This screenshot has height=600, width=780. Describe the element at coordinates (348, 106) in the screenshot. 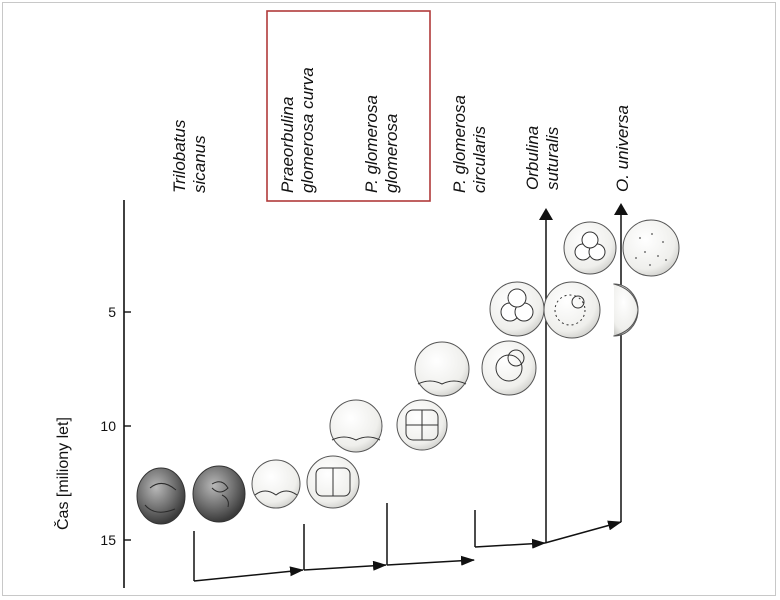

I see `highlight-box` at that location.